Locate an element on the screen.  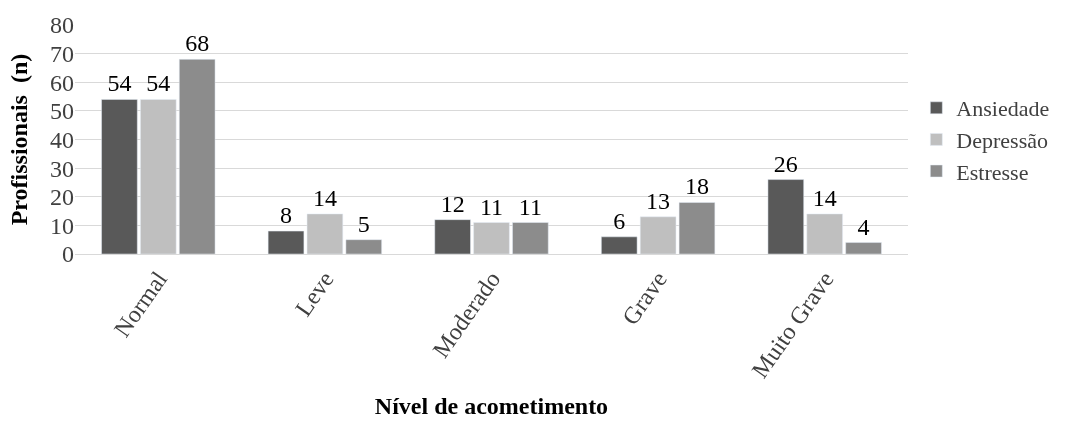
y-tick-label: 10 is located at coordinates (62, 225).